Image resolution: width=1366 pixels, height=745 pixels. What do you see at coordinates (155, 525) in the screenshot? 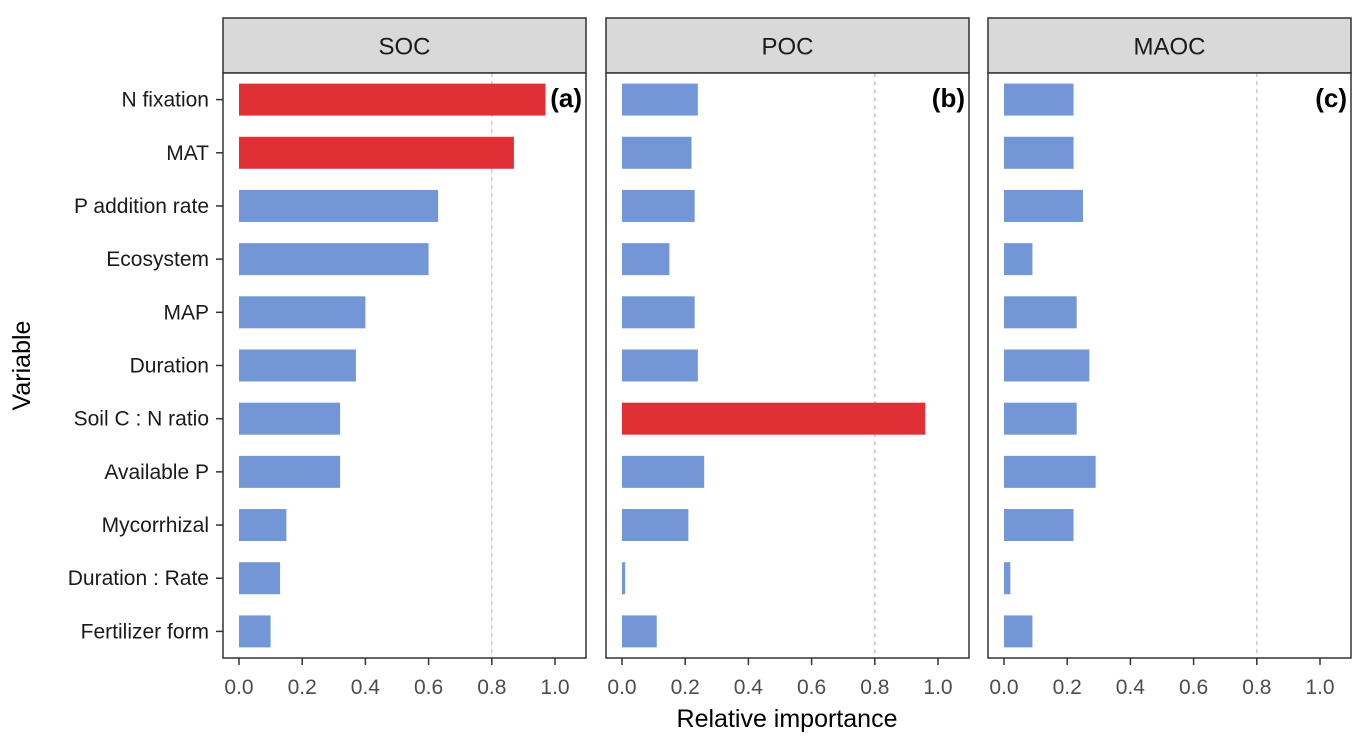
I see `y-category-label: Mycorrhizal` at bounding box center [155, 525].